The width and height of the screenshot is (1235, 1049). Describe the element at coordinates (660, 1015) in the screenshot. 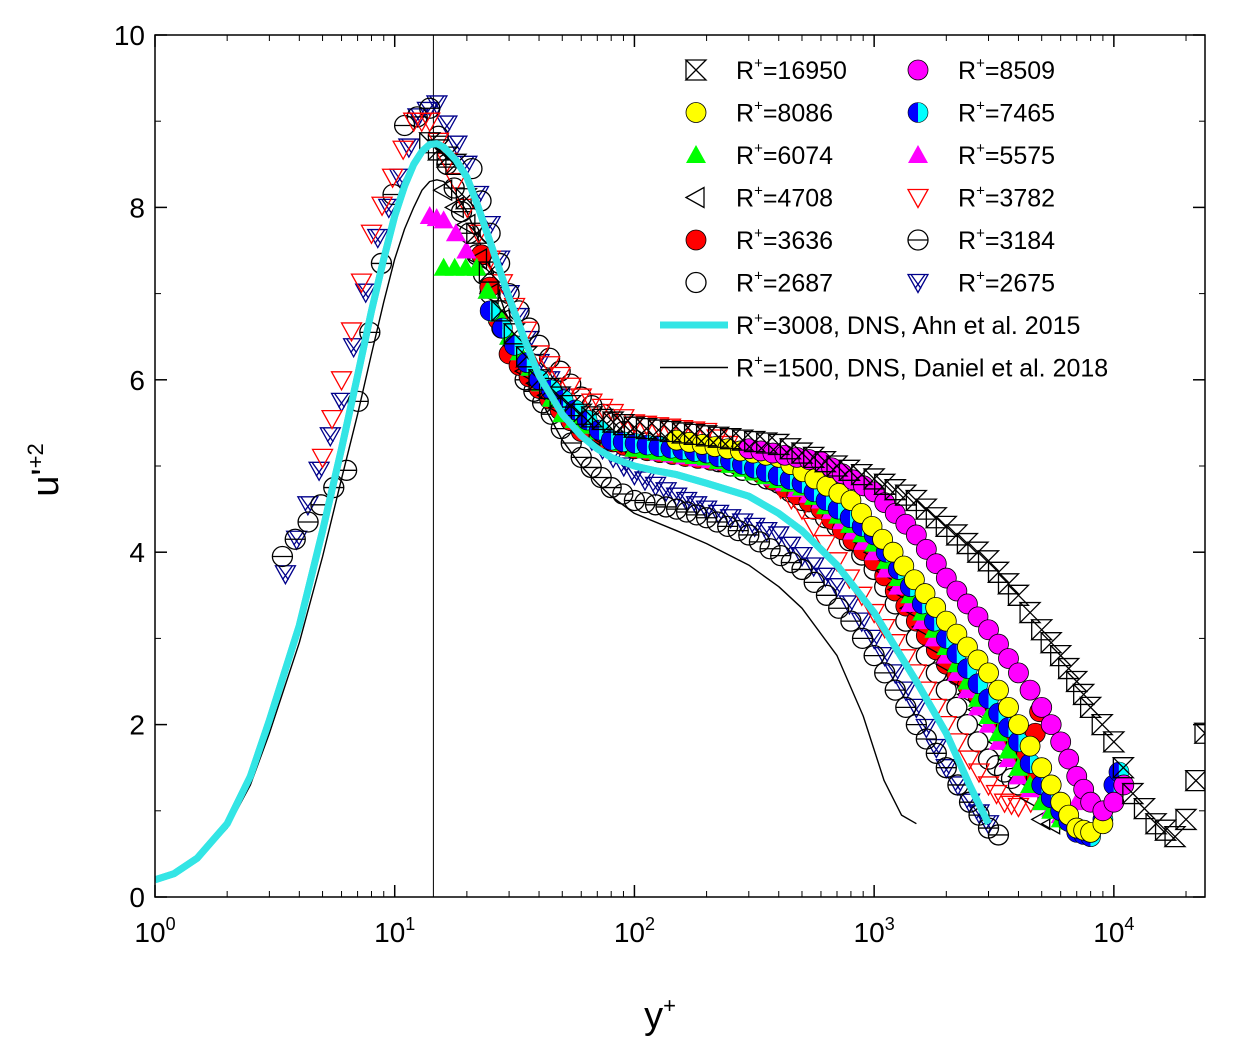

I see `x-axis-label: y+` at that location.